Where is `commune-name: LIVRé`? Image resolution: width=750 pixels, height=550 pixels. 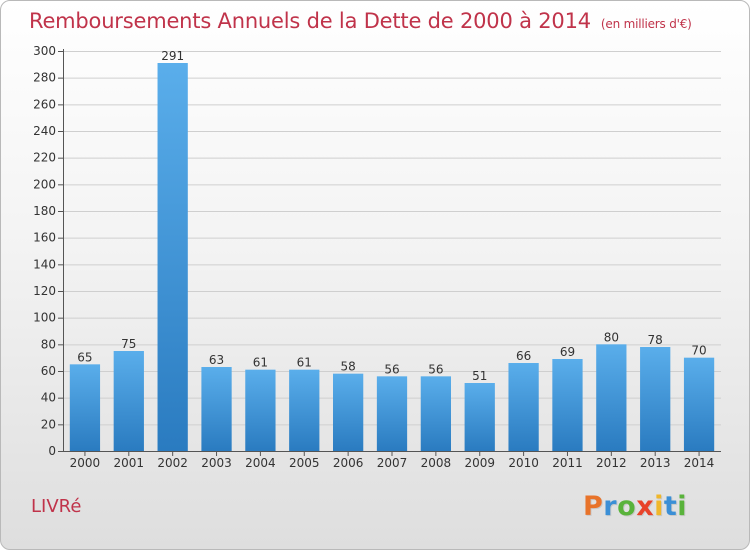 commune-name: LIVRé is located at coordinates (56, 506).